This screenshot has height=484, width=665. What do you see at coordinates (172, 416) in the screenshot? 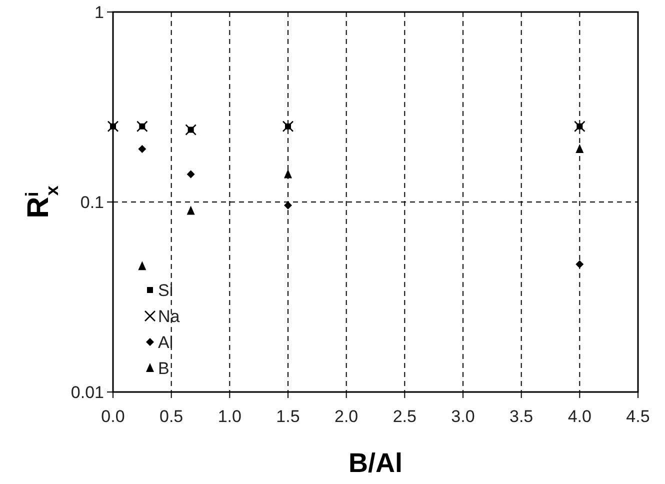
I see `x-tick-label: 0.5` at bounding box center [172, 416].